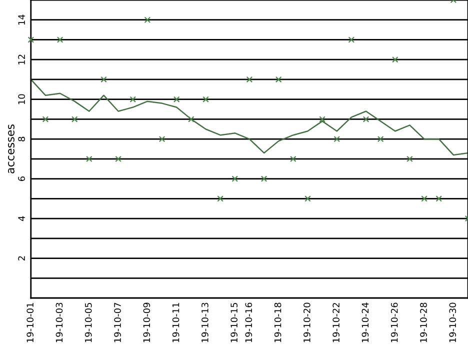  Describe the element at coordinates (278, 322) in the screenshot. I see `x-tick-label: 19-10-18` at that location.